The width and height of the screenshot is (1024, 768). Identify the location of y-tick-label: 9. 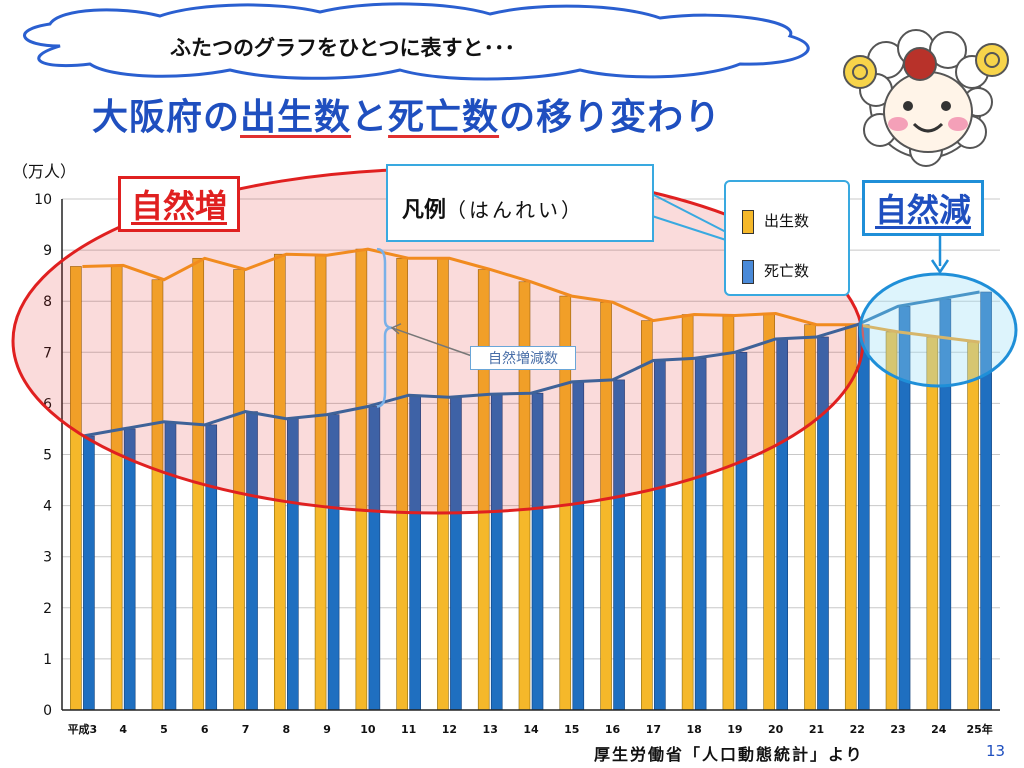
(47, 251).